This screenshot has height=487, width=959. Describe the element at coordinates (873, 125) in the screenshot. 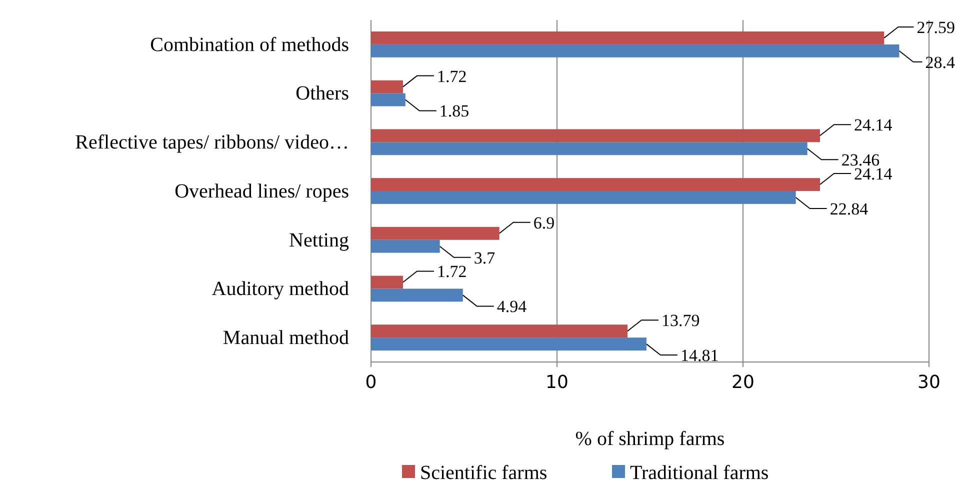

I see `data-label: 24.14` at that location.